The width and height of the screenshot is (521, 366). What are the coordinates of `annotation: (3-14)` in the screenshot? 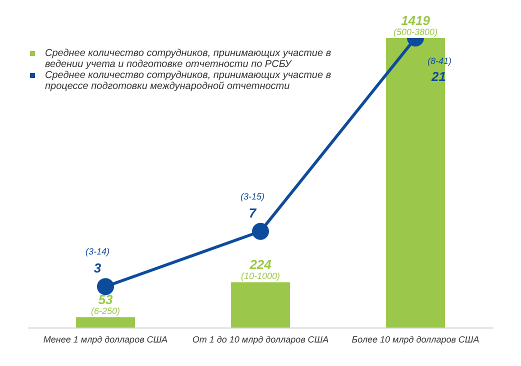 It's located at (97, 251).